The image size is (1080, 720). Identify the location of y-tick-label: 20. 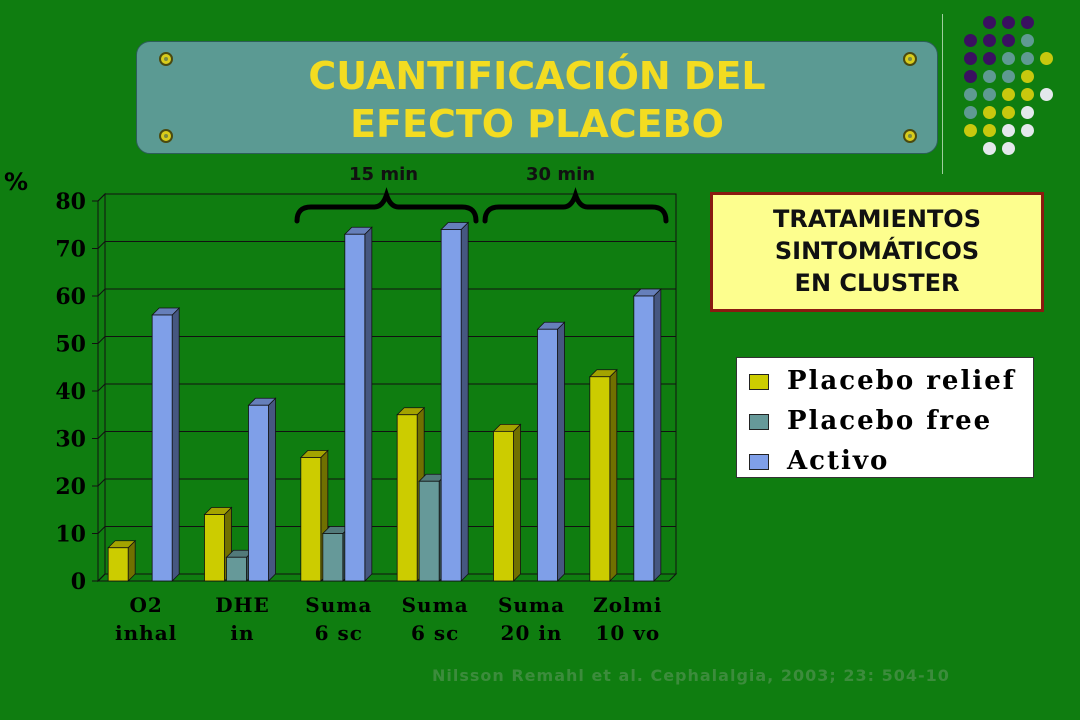
(70, 487).